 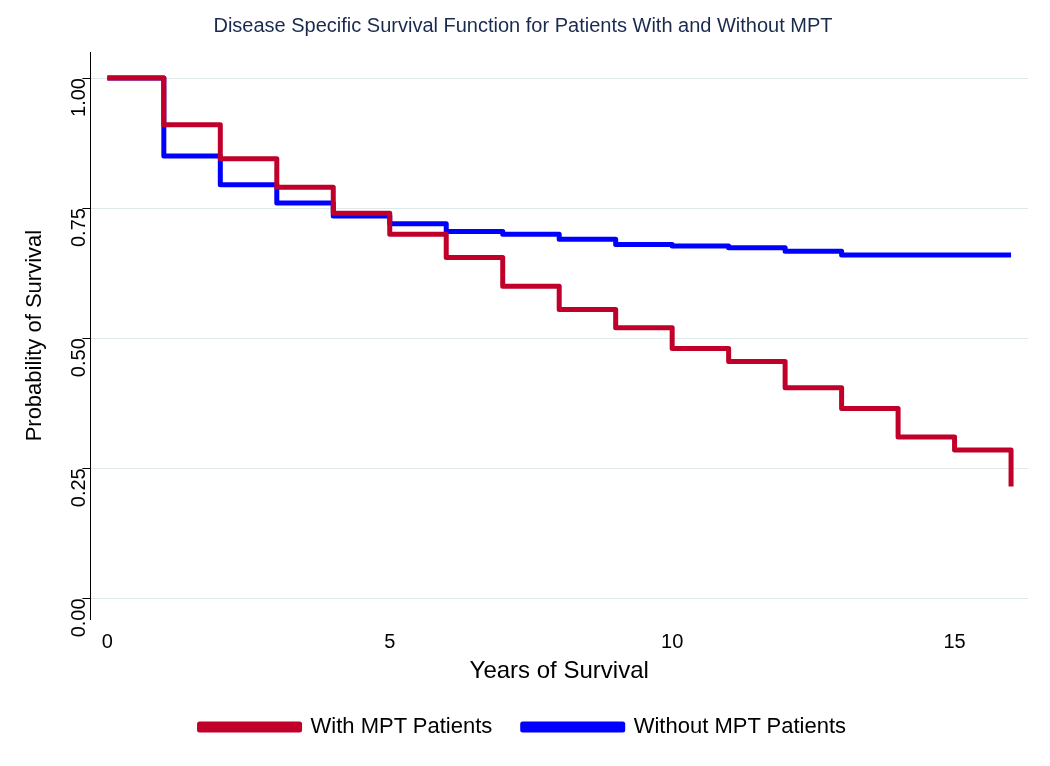 I want to click on y-tick-label: 0.00, so click(x=77, y=618).